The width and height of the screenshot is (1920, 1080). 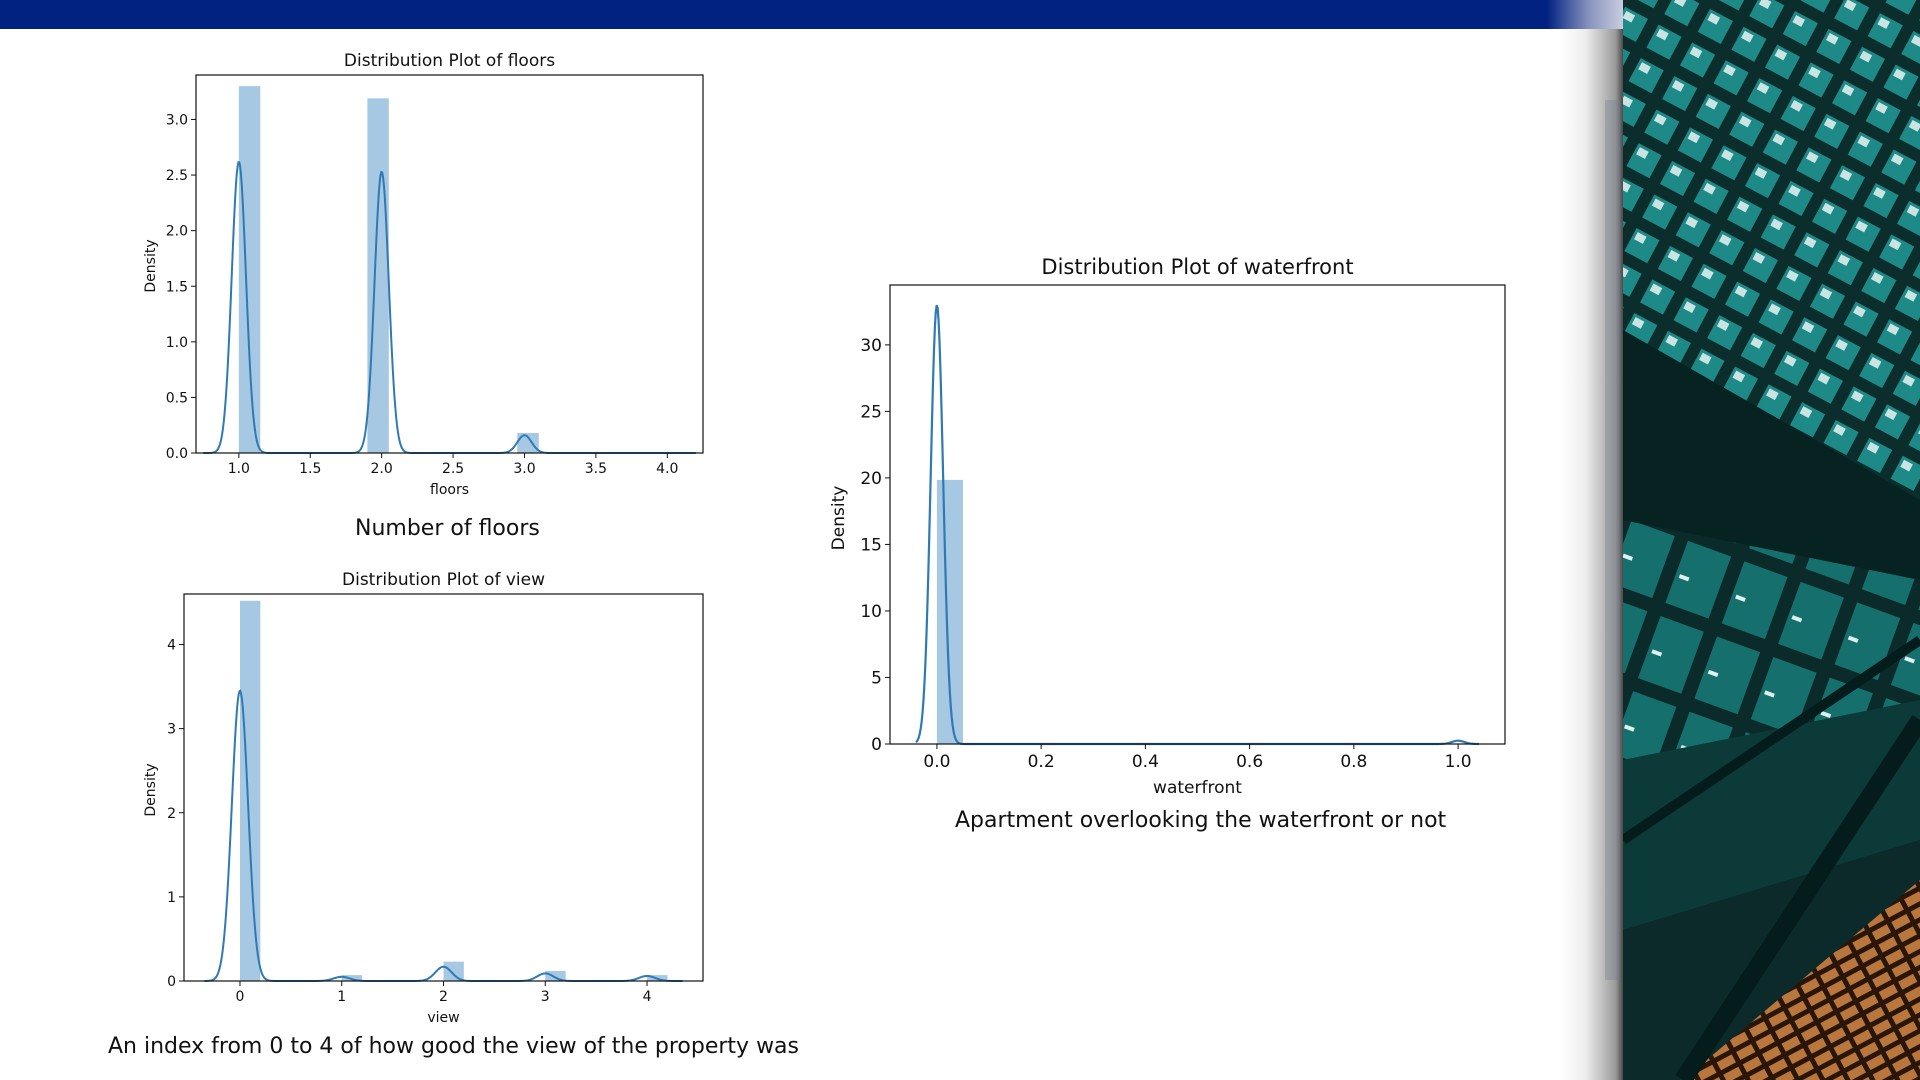 What do you see at coordinates (1197, 525) in the screenshot?
I see `kde-line` at bounding box center [1197, 525].